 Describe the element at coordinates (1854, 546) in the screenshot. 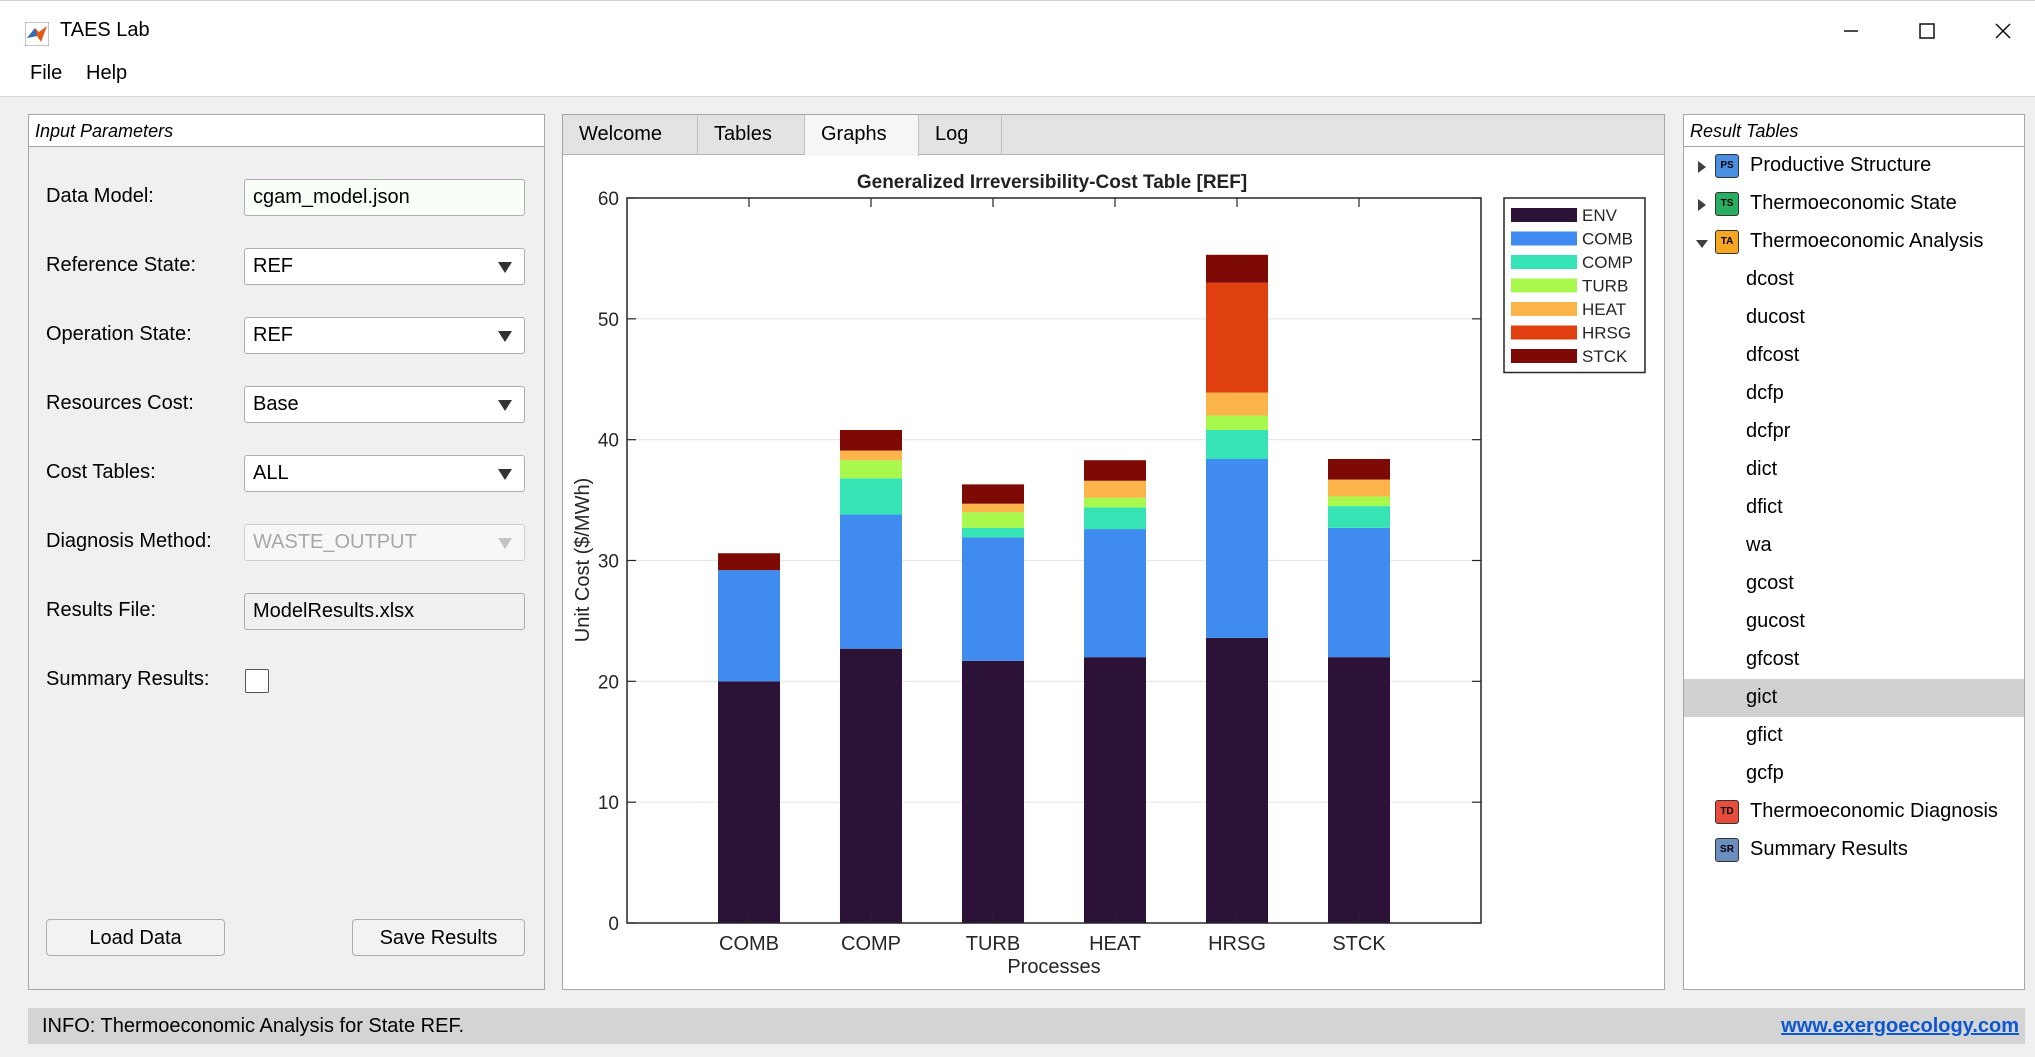

I see `tree-leaf-wa: wa` at that location.